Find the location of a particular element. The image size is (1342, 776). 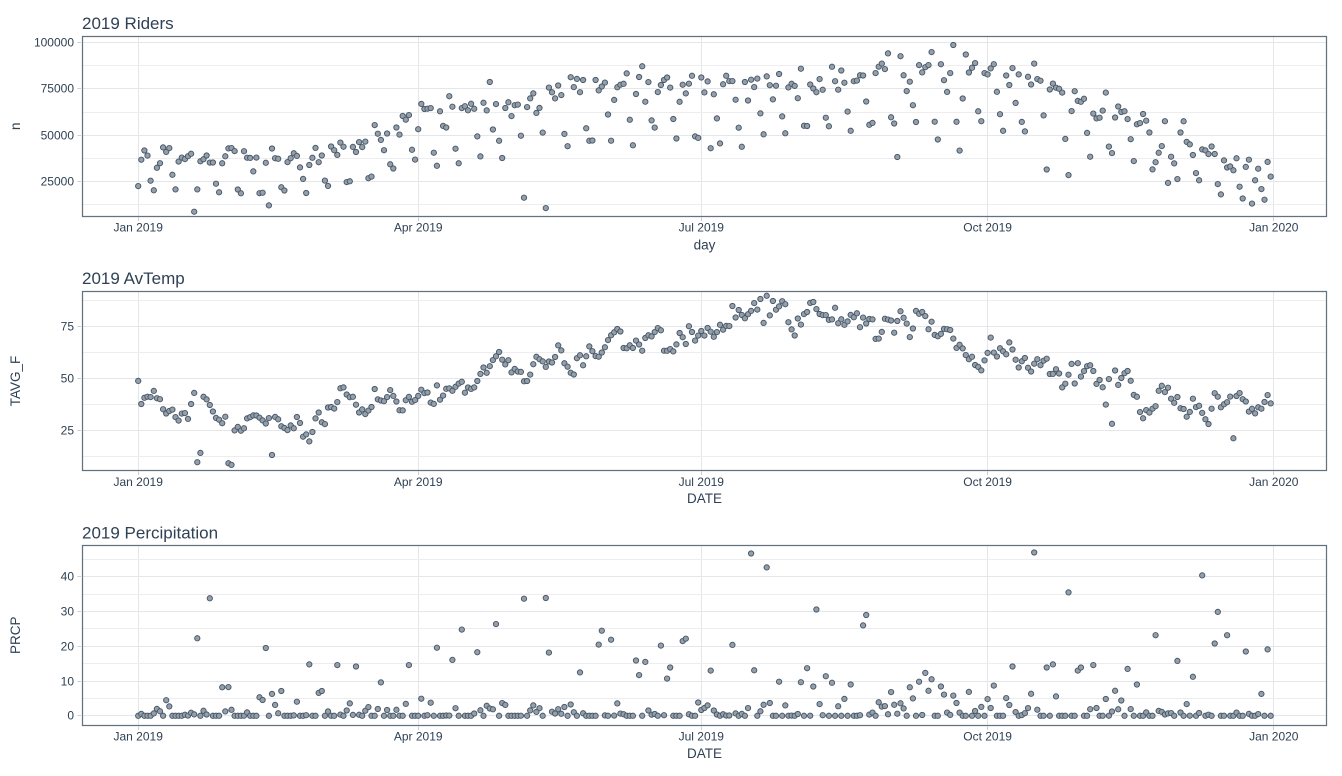

svg-text: 25000 is located at coordinates (58, 182).